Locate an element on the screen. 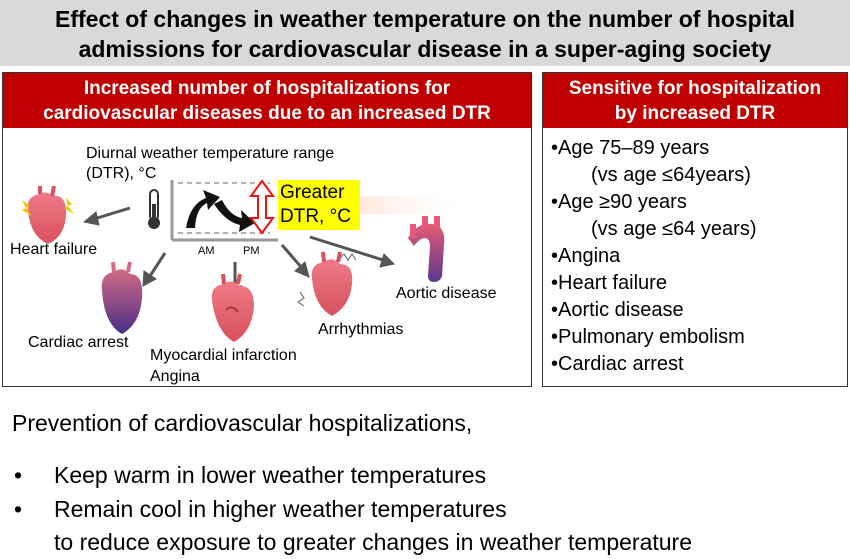  arrow-to-arrhythmias-icon is located at coordinates (295, 261).